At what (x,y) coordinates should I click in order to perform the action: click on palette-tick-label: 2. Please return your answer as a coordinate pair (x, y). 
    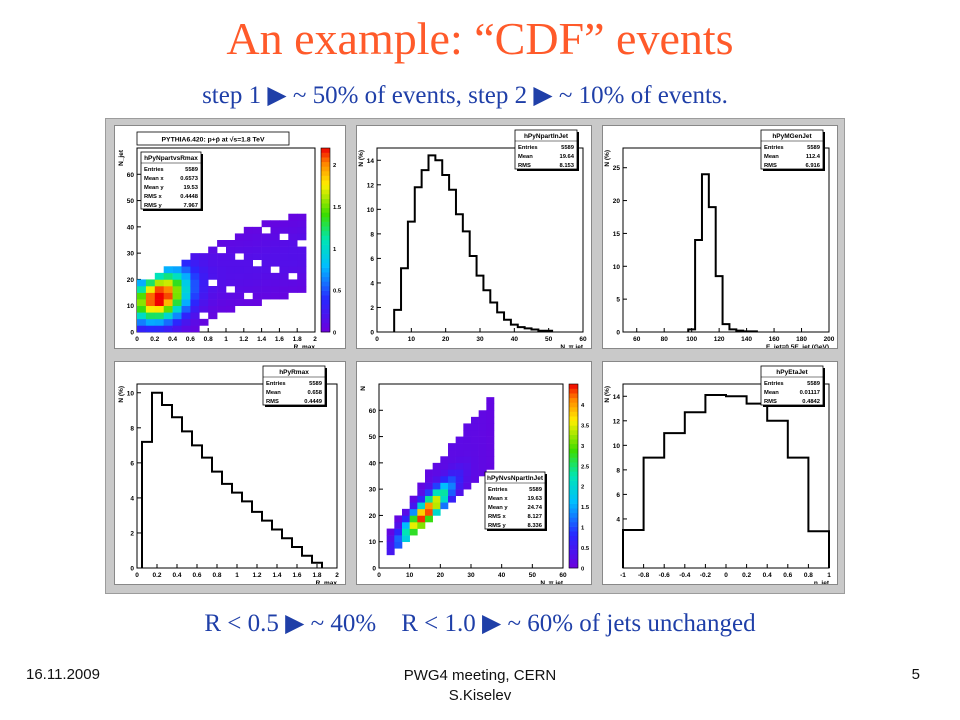
    Looking at the image, I should click on (334, 166).